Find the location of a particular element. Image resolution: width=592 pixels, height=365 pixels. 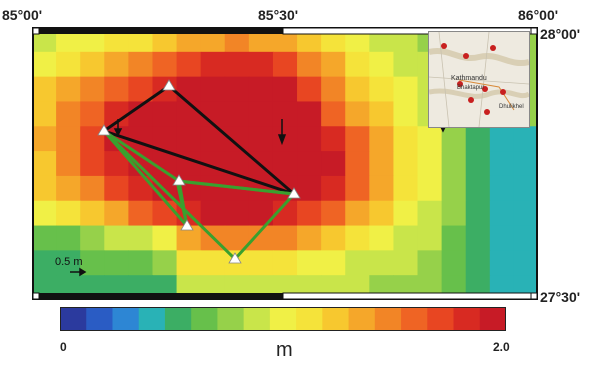

inset-location-dots is located at coordinates (473, 79).